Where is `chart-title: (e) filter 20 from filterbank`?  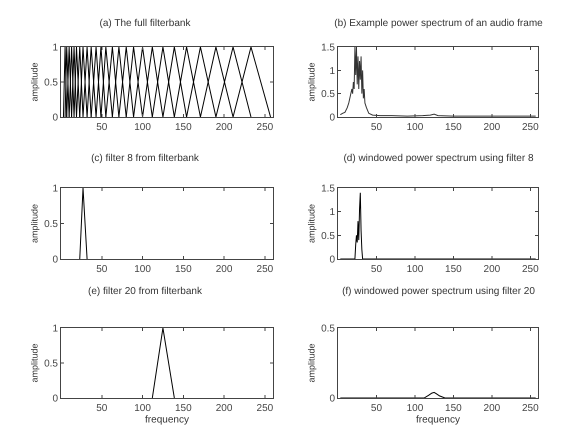 chart-title: (e) filter 20 from filterbank is located at coordinates (145, 291).